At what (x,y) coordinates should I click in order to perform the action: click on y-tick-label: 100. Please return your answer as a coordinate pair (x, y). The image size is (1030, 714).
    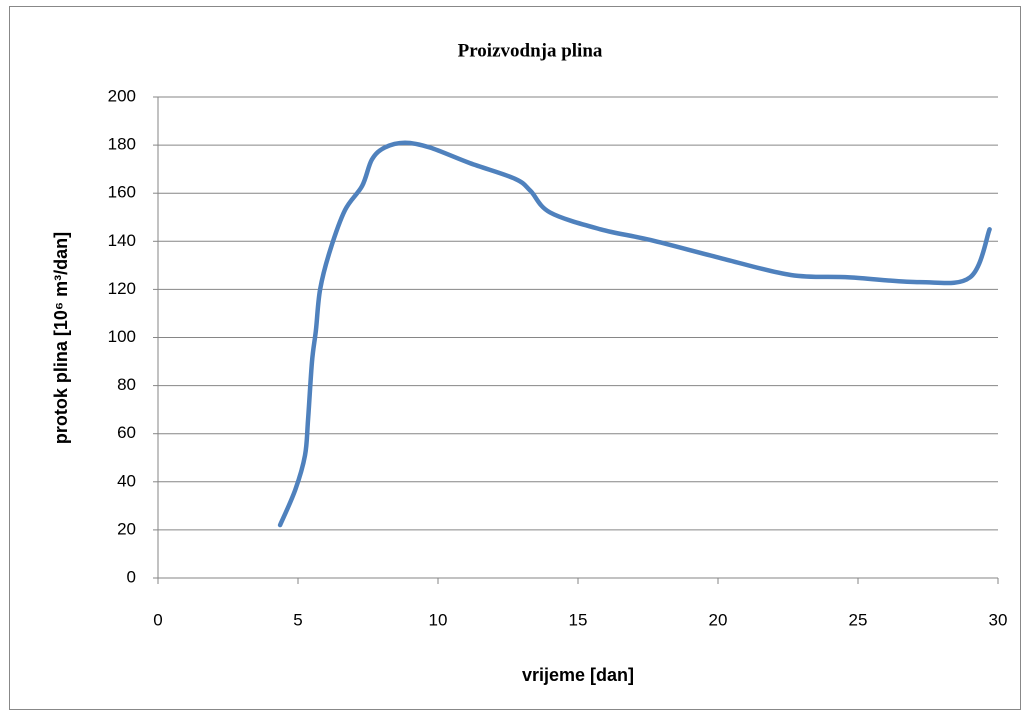
    Looking at the image, I should click on (122, 336).